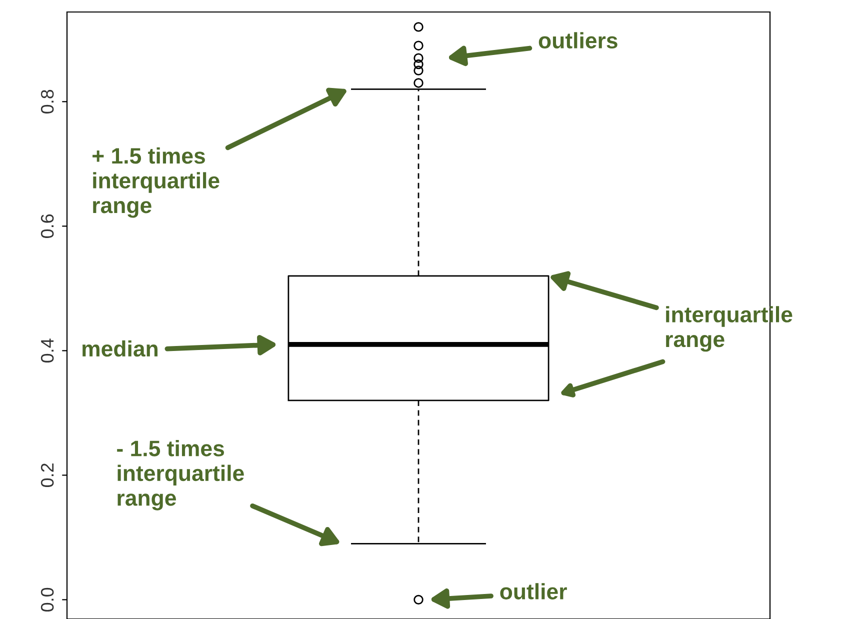 The image size is (860, 619). Describe the element at coordinates (47, 600) in the screenshot. I see `y-tick-label: 0.0` at that location.